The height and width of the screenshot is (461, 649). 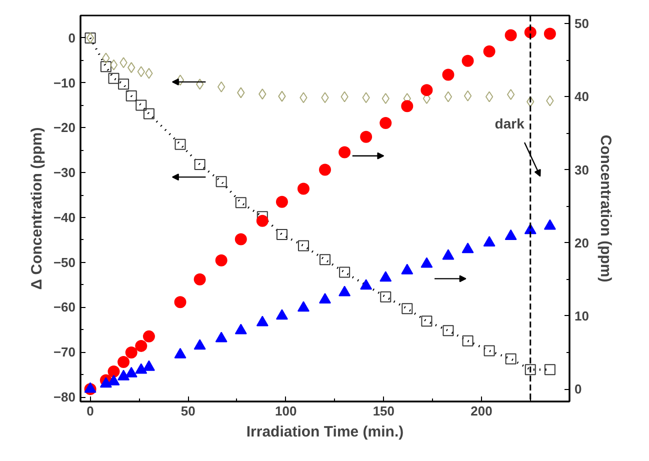 I want to click on y-axis-title: Δ Concentration (ppm), so click(x=37, y=208).